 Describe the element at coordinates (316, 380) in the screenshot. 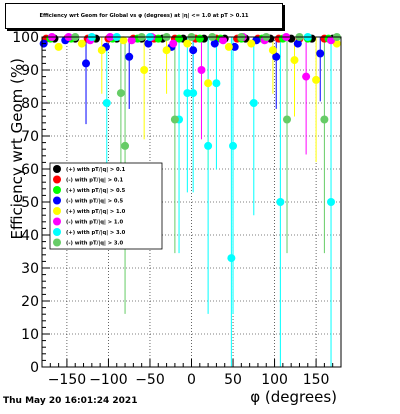

I see `x-tick-label: 150` at that location.